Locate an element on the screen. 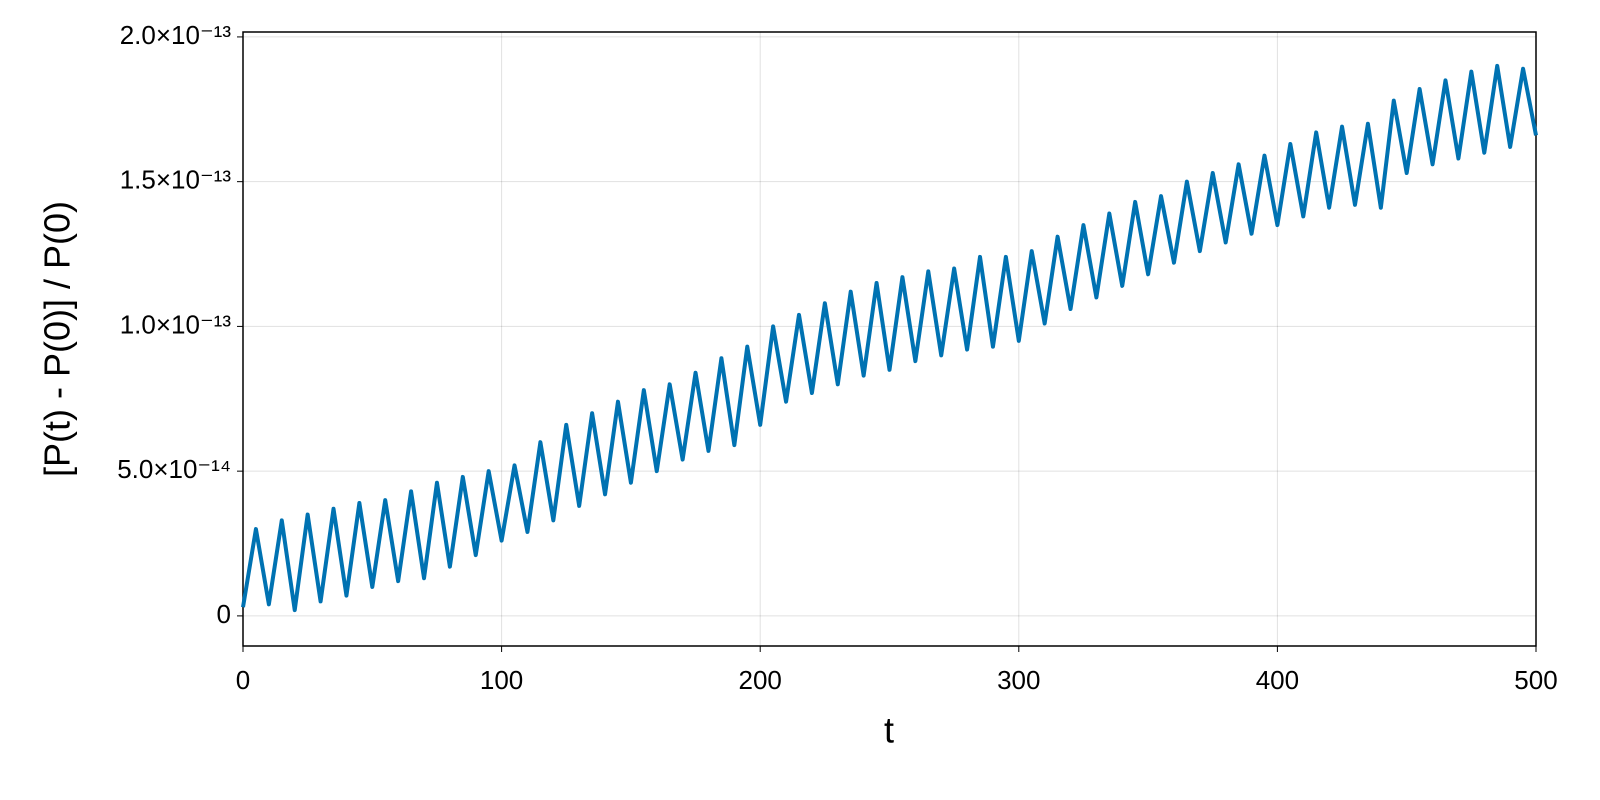 This screenshot has height=800, width=1600. x-axis-label: t is located at coordinates (889, 730).